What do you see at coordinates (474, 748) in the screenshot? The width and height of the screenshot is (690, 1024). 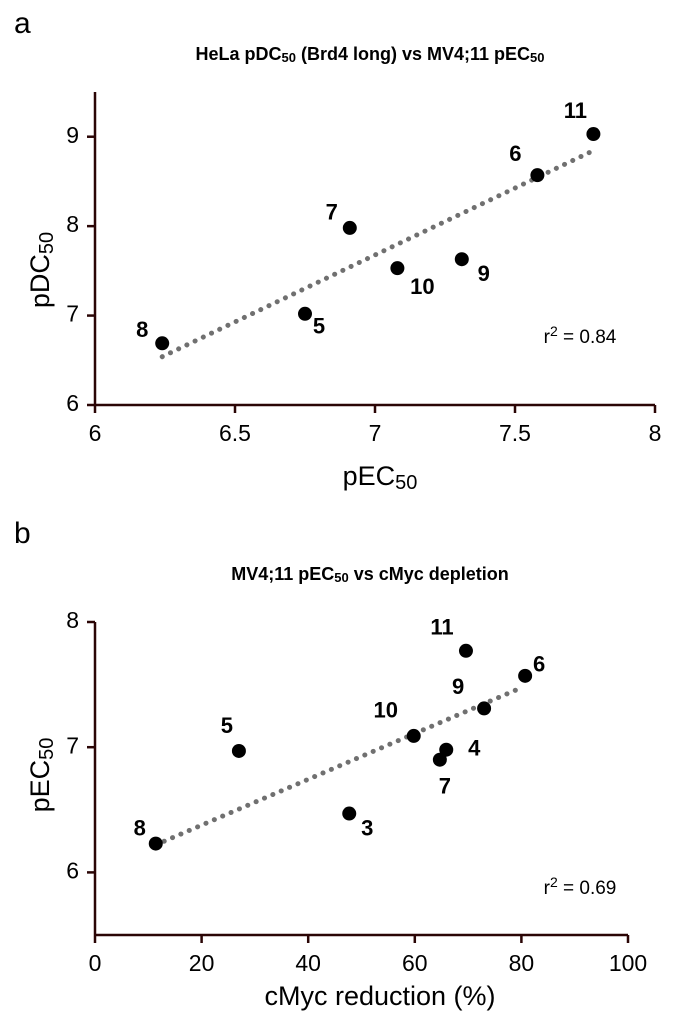 I see `point-label: 4` at bounding box center [474, 748].